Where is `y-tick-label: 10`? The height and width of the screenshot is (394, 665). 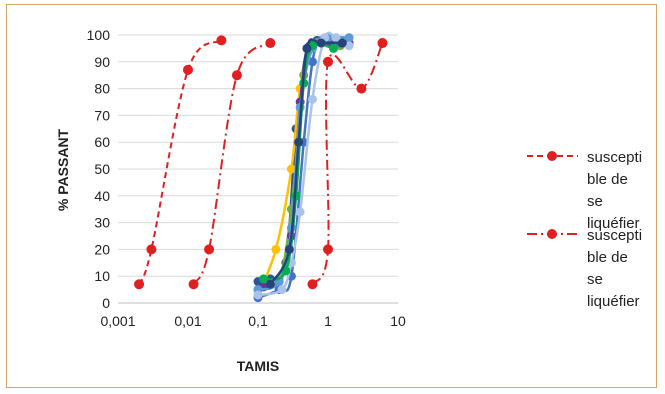 y-tick-label: 10 is located at coordinates (102, 276).